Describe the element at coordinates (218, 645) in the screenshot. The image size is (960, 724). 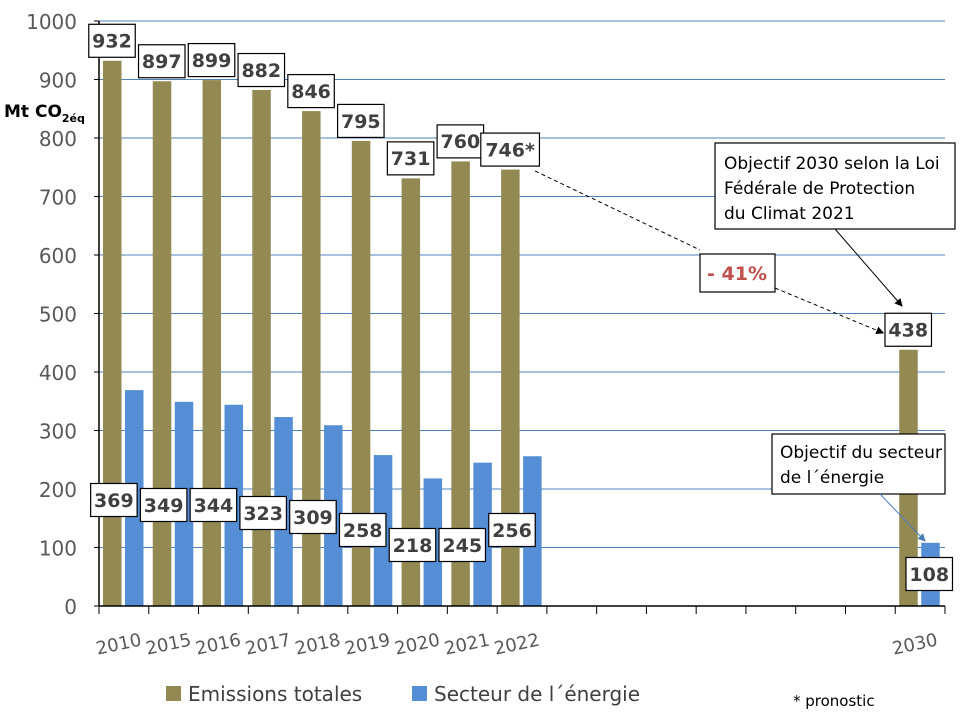
I see `x-tick-label: 2016` at that location.